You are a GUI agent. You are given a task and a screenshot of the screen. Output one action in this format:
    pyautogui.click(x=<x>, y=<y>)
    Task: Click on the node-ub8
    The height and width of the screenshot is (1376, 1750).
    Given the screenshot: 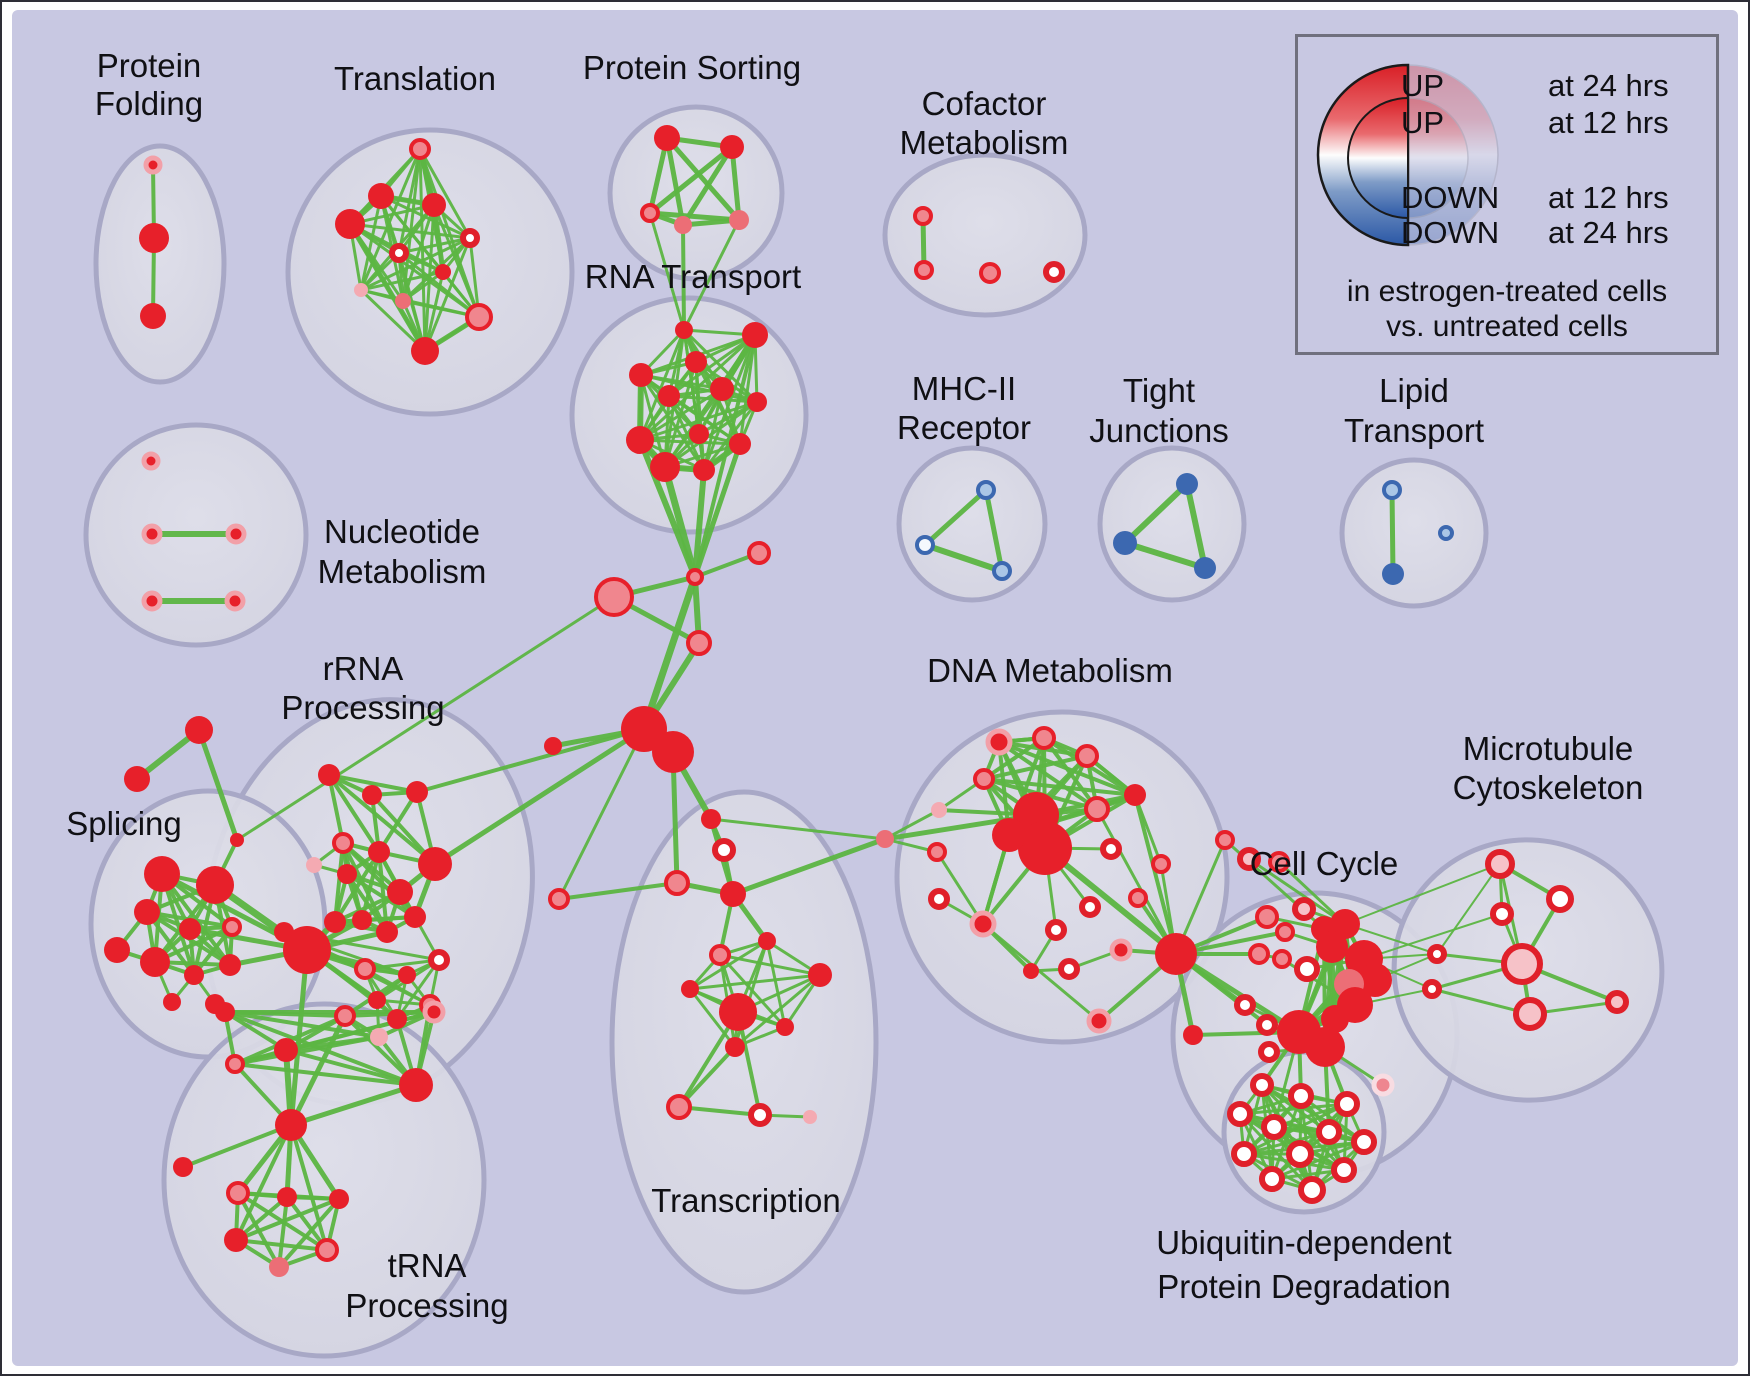 What is the action you would take?
    pyautogui.click(x=1300, y=1154)
    